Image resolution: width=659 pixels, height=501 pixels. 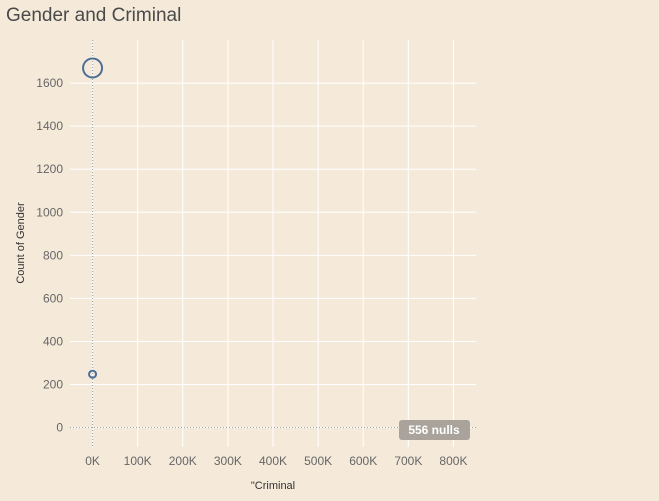 What do you see at coordinates (273, 461) in the screenshot?
I see `x-tick-label: 400K` at bounding box center [273, 461].